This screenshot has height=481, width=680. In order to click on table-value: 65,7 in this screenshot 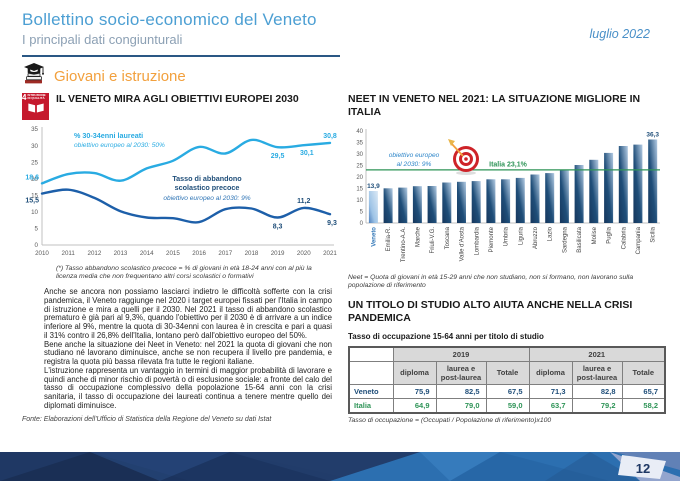, I will do `click(643, 391)`.